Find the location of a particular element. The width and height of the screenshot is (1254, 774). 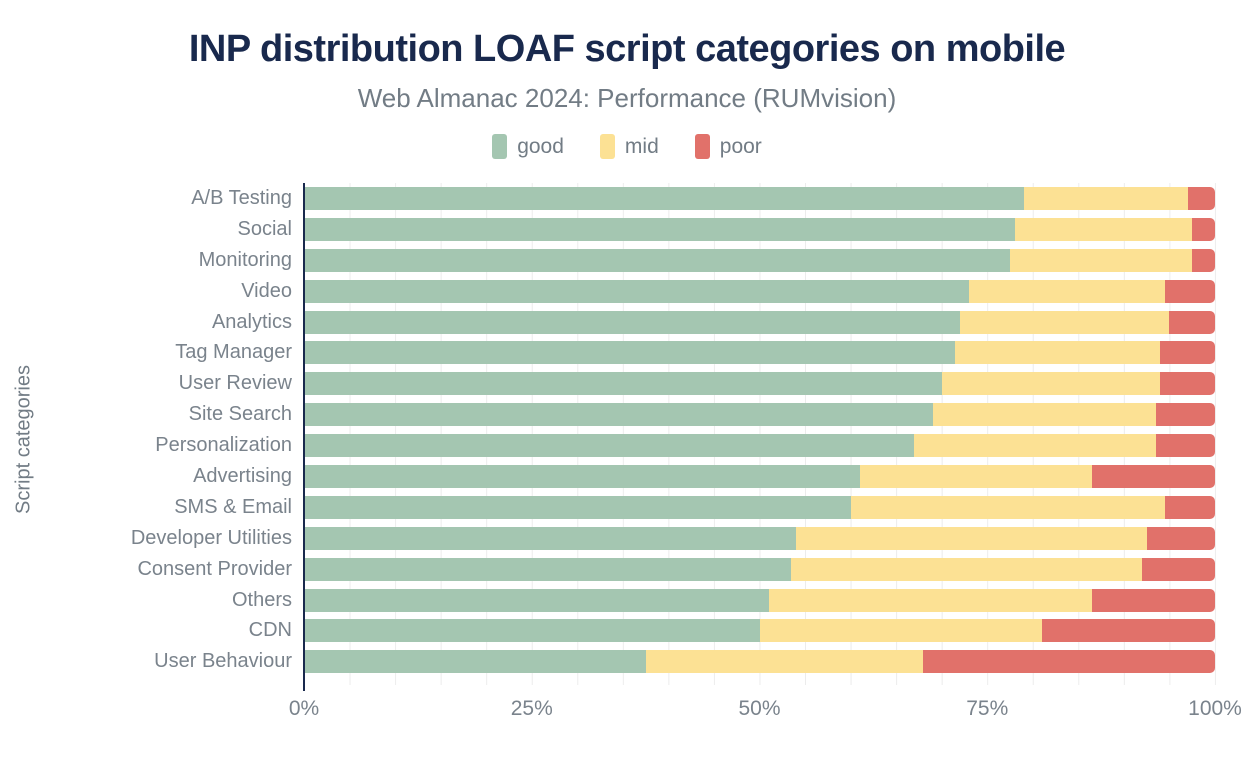

bar-row: Developer Utilities is located at coordinates (627, 538).